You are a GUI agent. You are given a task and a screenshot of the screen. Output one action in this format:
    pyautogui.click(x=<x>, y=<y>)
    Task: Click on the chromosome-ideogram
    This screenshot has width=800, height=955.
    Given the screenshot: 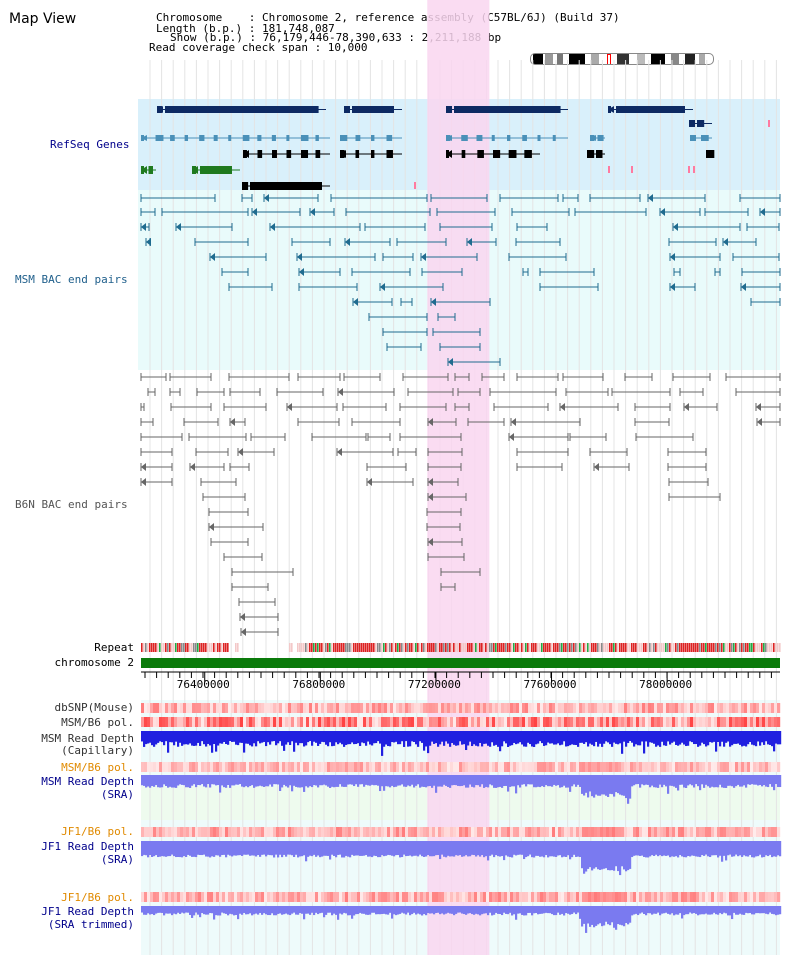 What is the action you would take?
    pyautogui.click(x=622, y=59)
    